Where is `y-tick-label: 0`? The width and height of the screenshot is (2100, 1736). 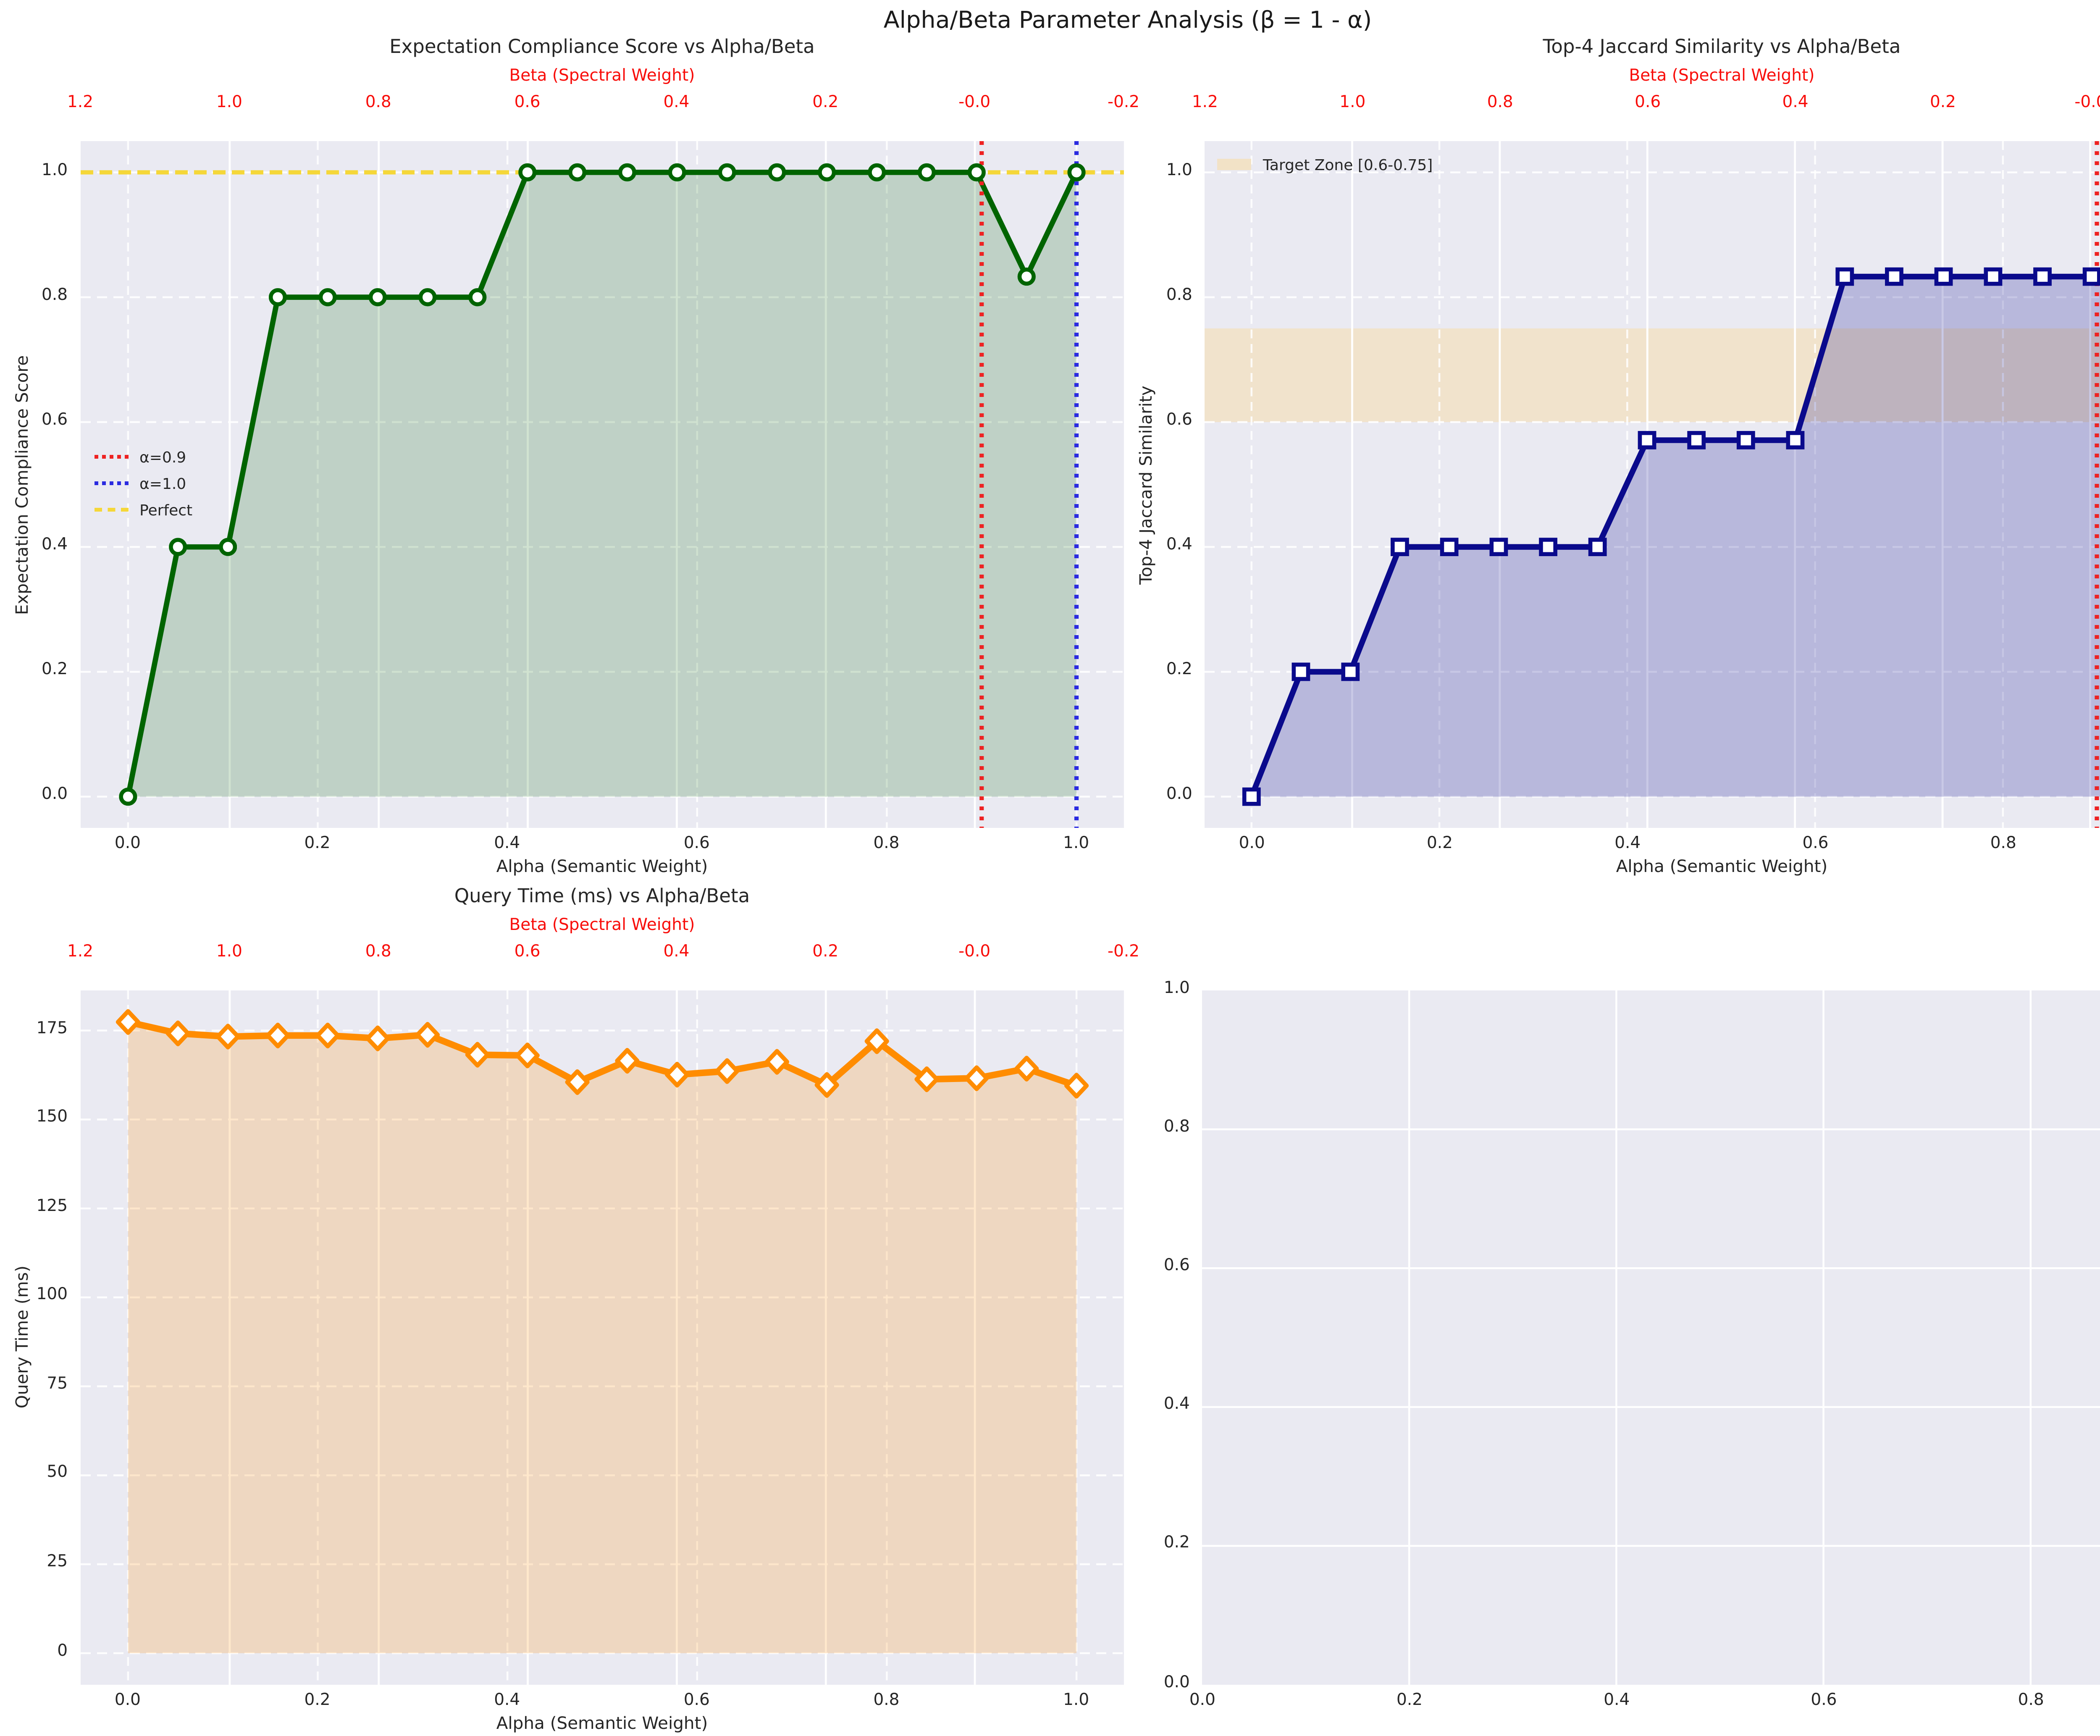
y-tick-label: 0 is located at coordinates (62, 1650).